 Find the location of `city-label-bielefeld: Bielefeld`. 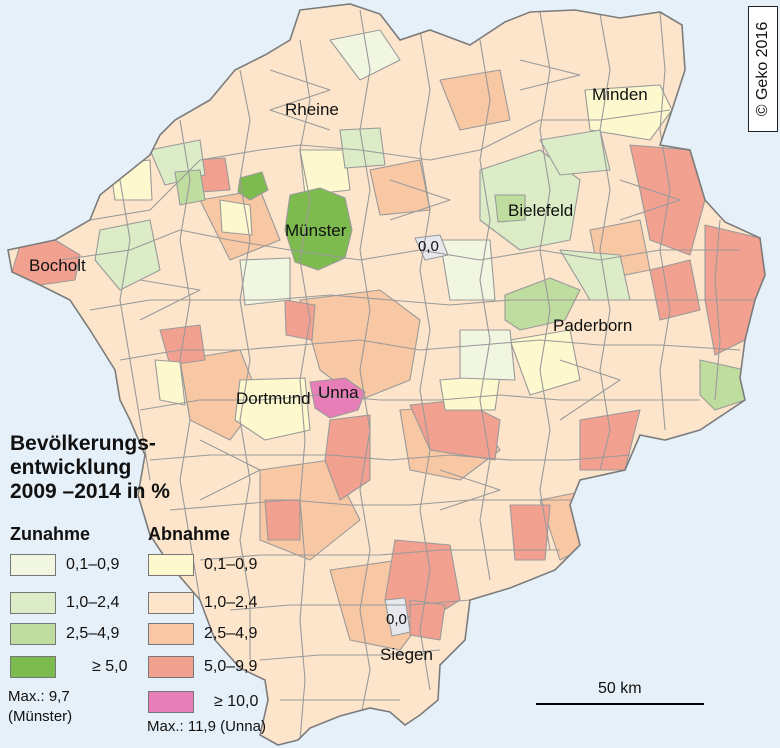

city-label-bielefeld: Bielefeld is located at coordinates (541, 210).